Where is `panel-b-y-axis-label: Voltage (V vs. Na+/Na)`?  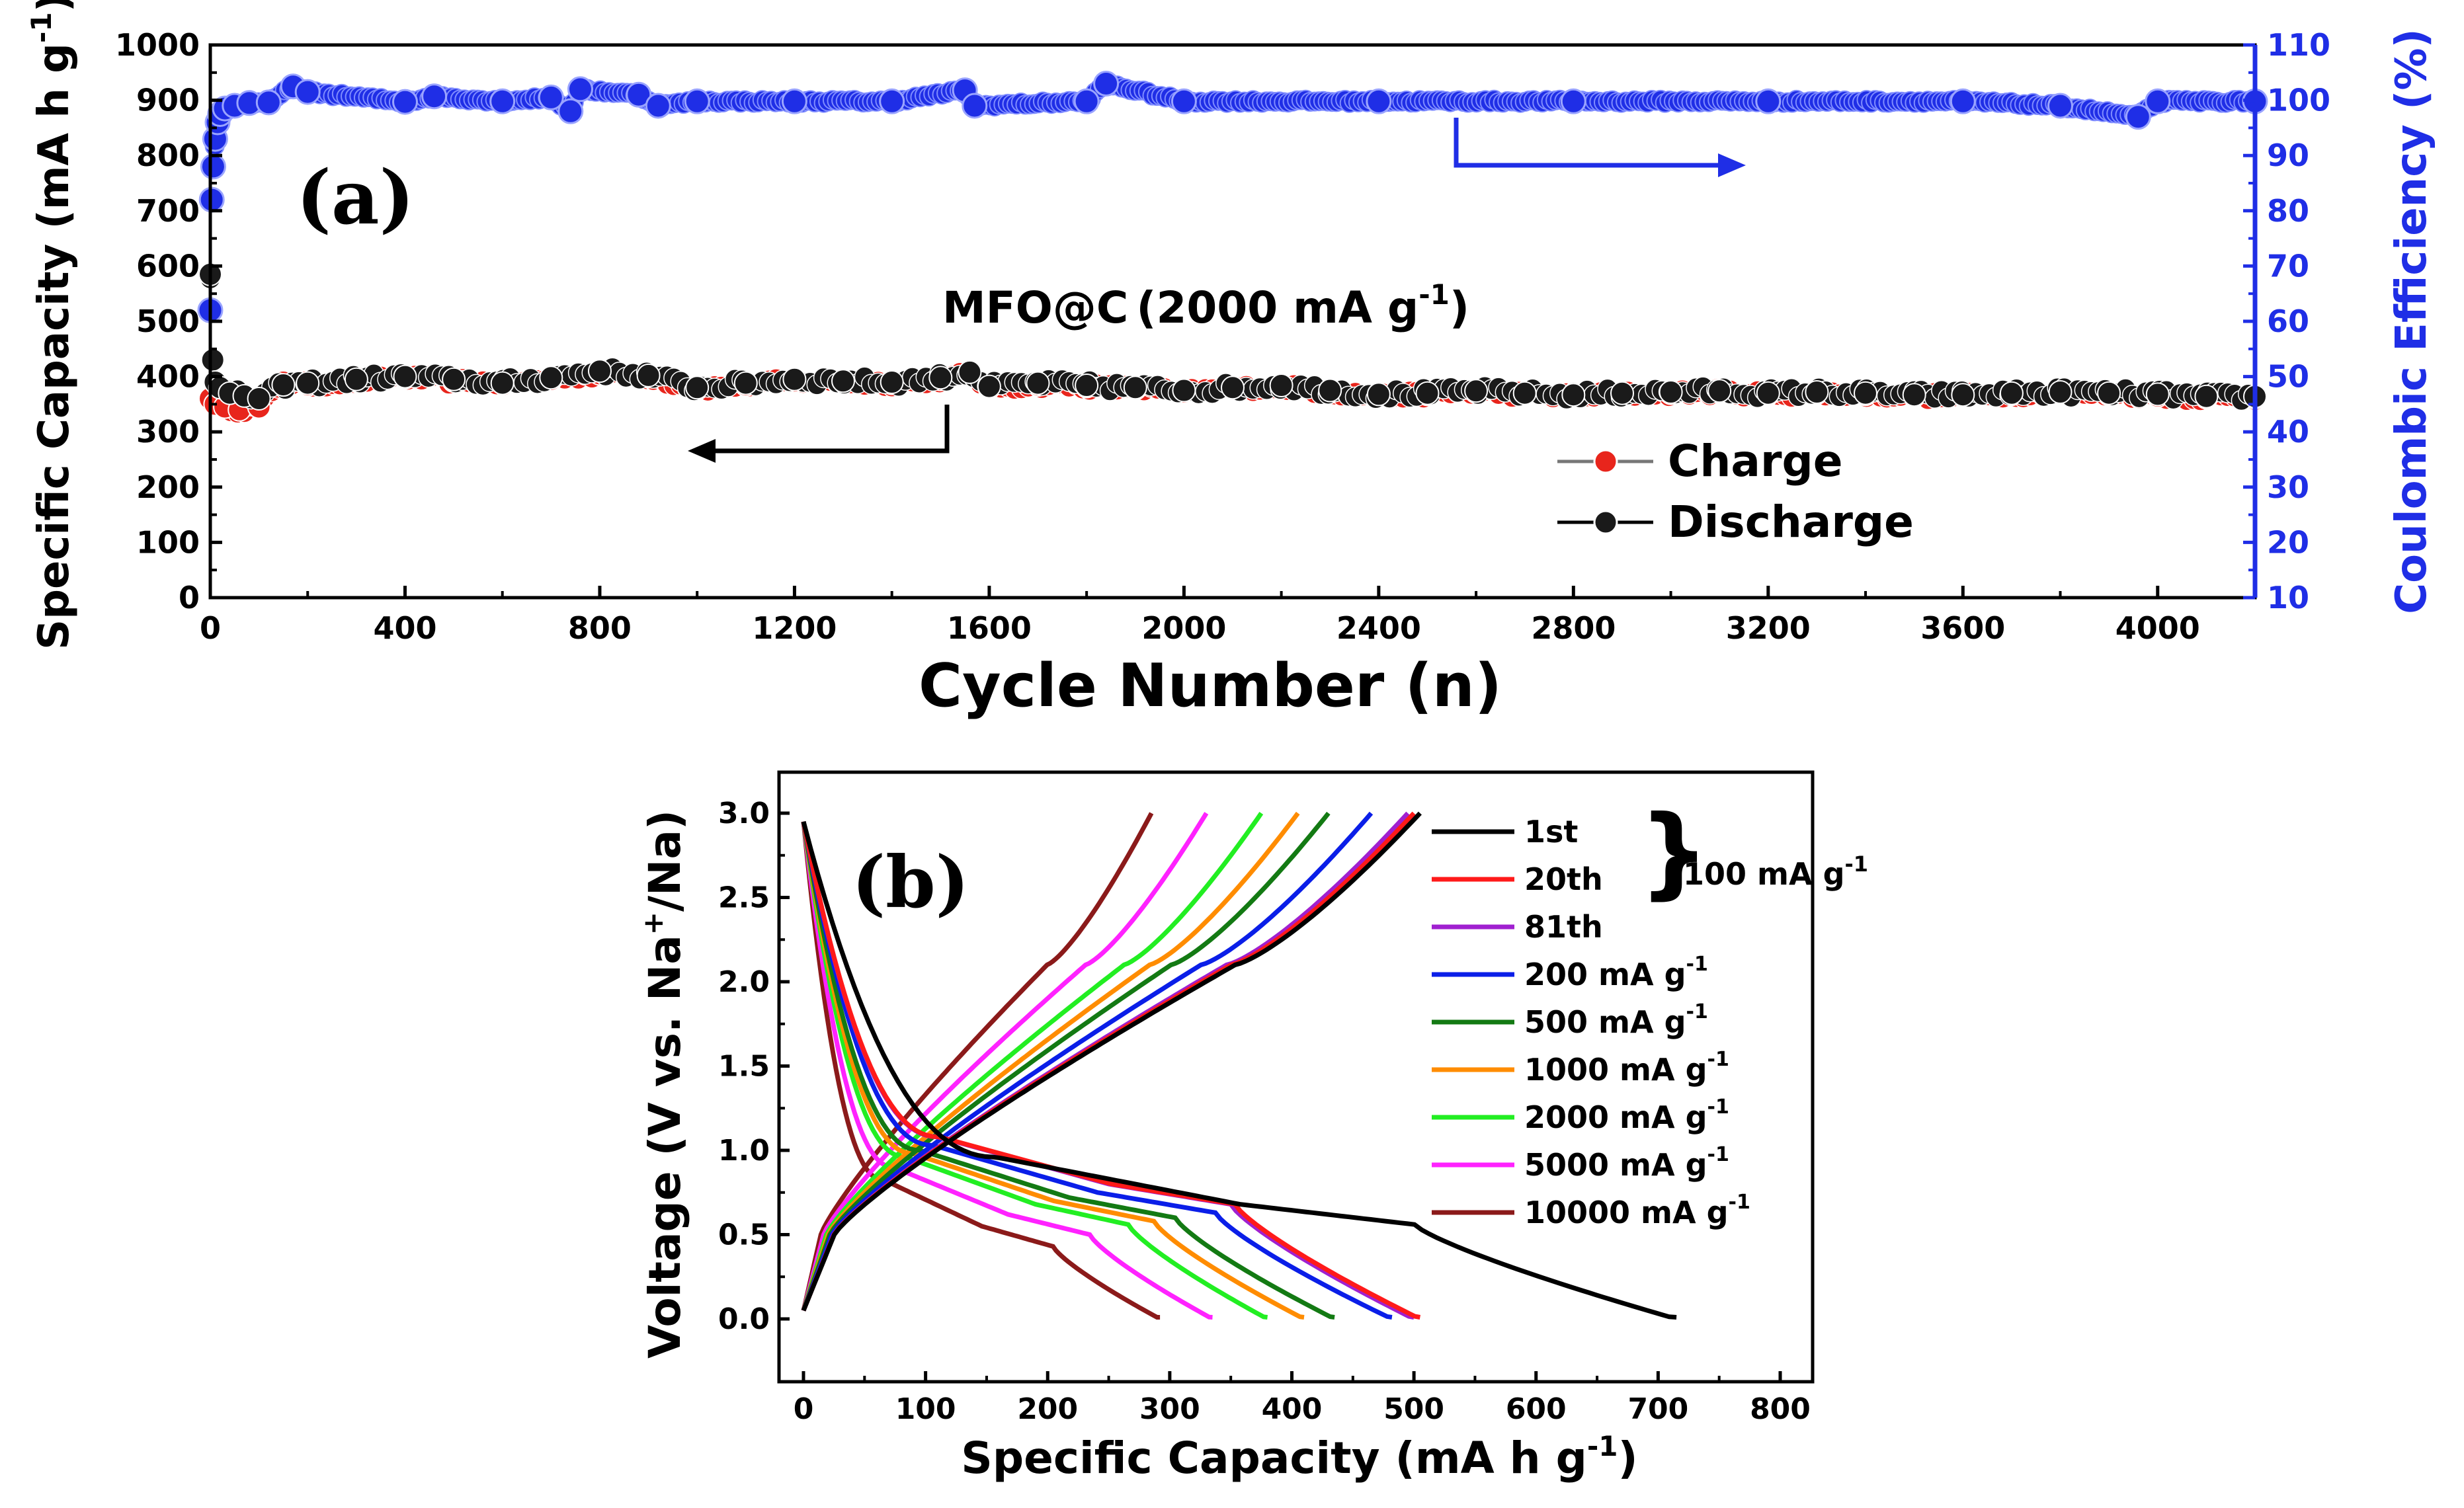 panel-b-y-axis-label: Voltage (V vs. Na+/Na) is located at coordinates (664, 1084).